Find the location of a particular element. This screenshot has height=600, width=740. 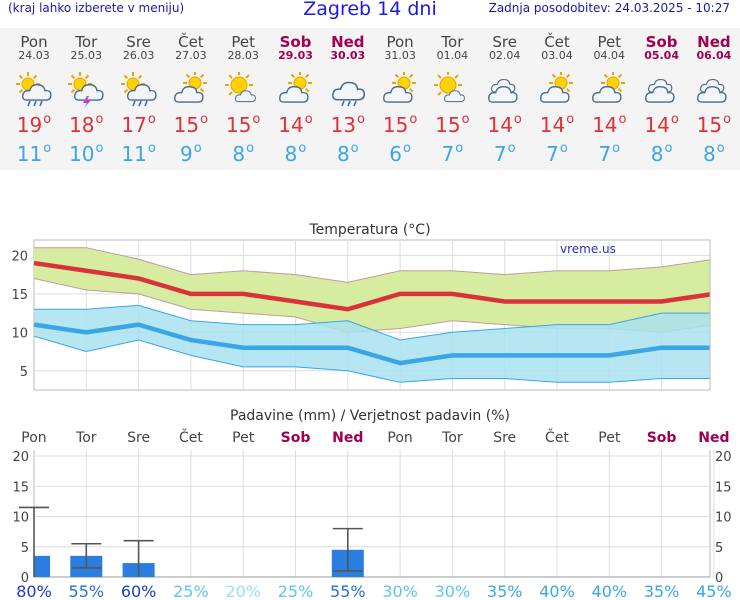

y-tick-label-right: 5 is located at coordinates (719, 548).